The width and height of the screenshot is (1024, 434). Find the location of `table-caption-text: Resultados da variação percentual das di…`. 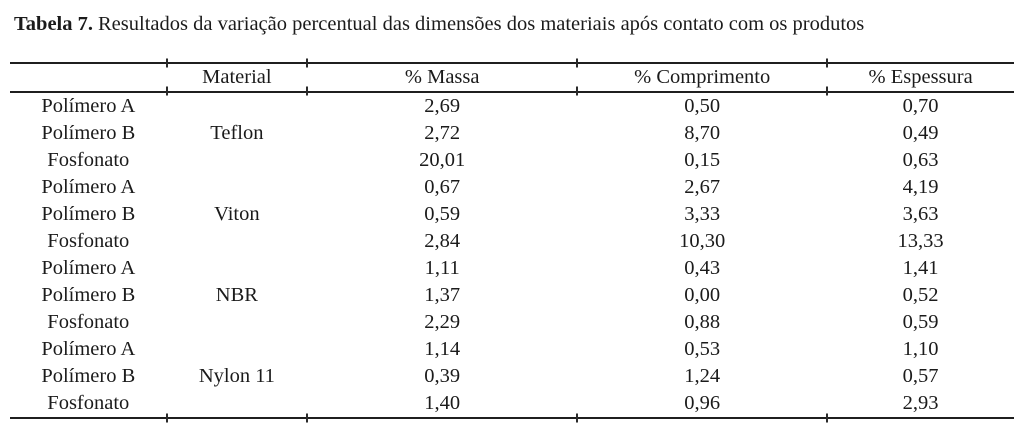

table-caption-text: Resultados da variação percentual das di… is located at coordinates (481, 24).